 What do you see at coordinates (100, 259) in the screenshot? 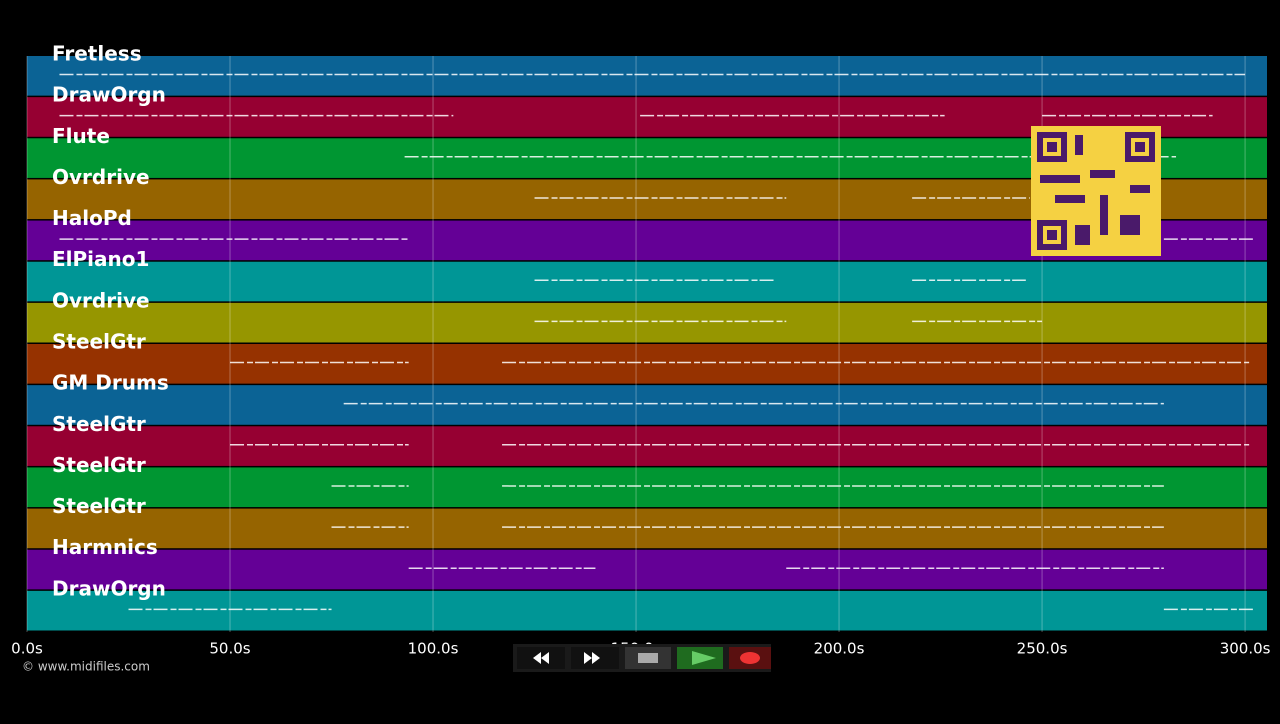
I see `track-name: ElPiano1` at bounding box center [100, 259].